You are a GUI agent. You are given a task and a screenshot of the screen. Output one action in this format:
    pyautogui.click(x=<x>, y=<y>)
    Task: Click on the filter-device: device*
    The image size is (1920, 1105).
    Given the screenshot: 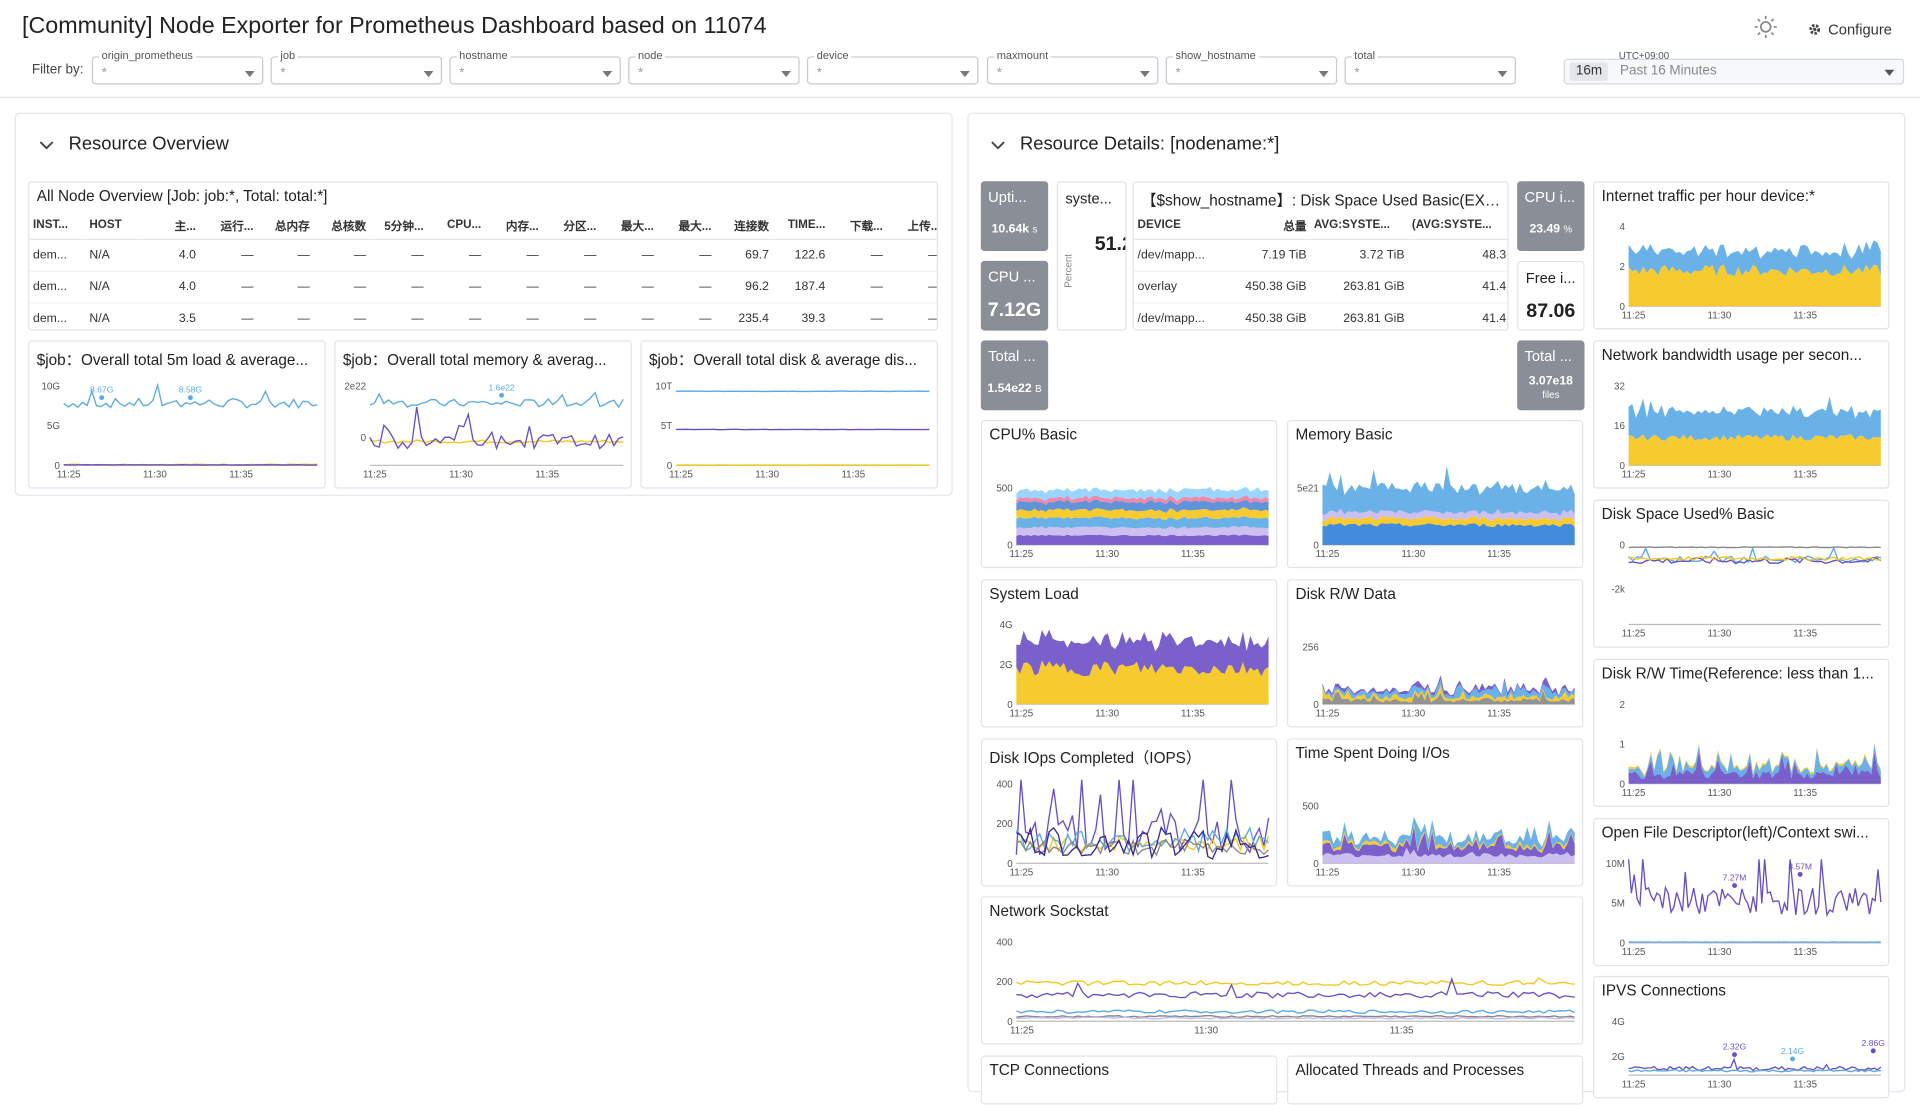 What is the action you would take?
    pyautogui.click(x=892, y=69)
    